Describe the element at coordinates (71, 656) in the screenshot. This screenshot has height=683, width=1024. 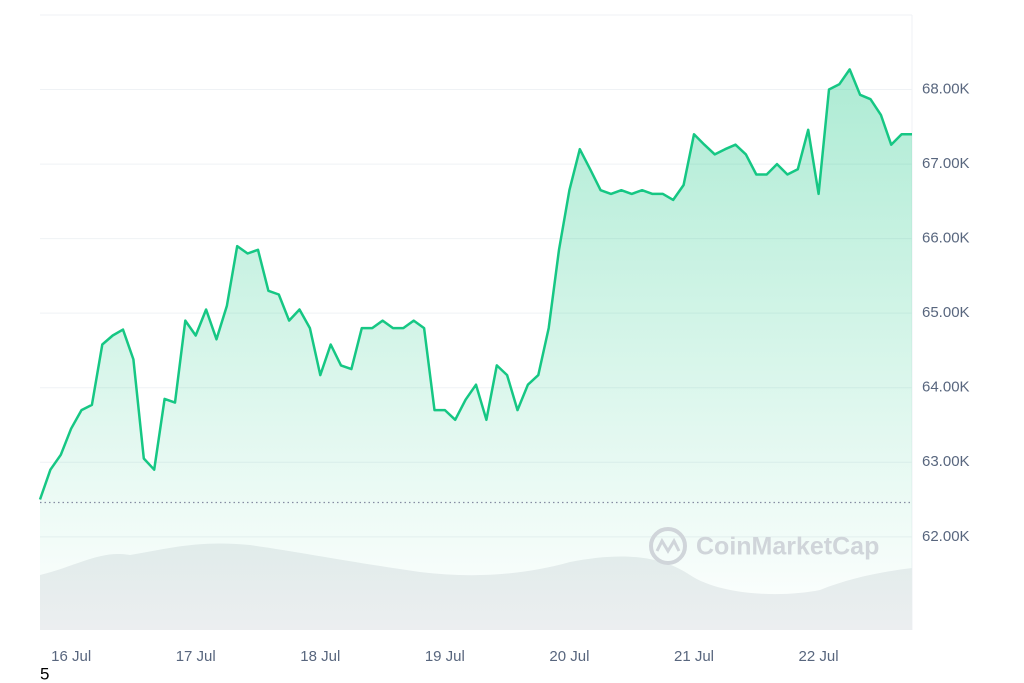
I see `x-tick-label: 16 Jul` at that location.